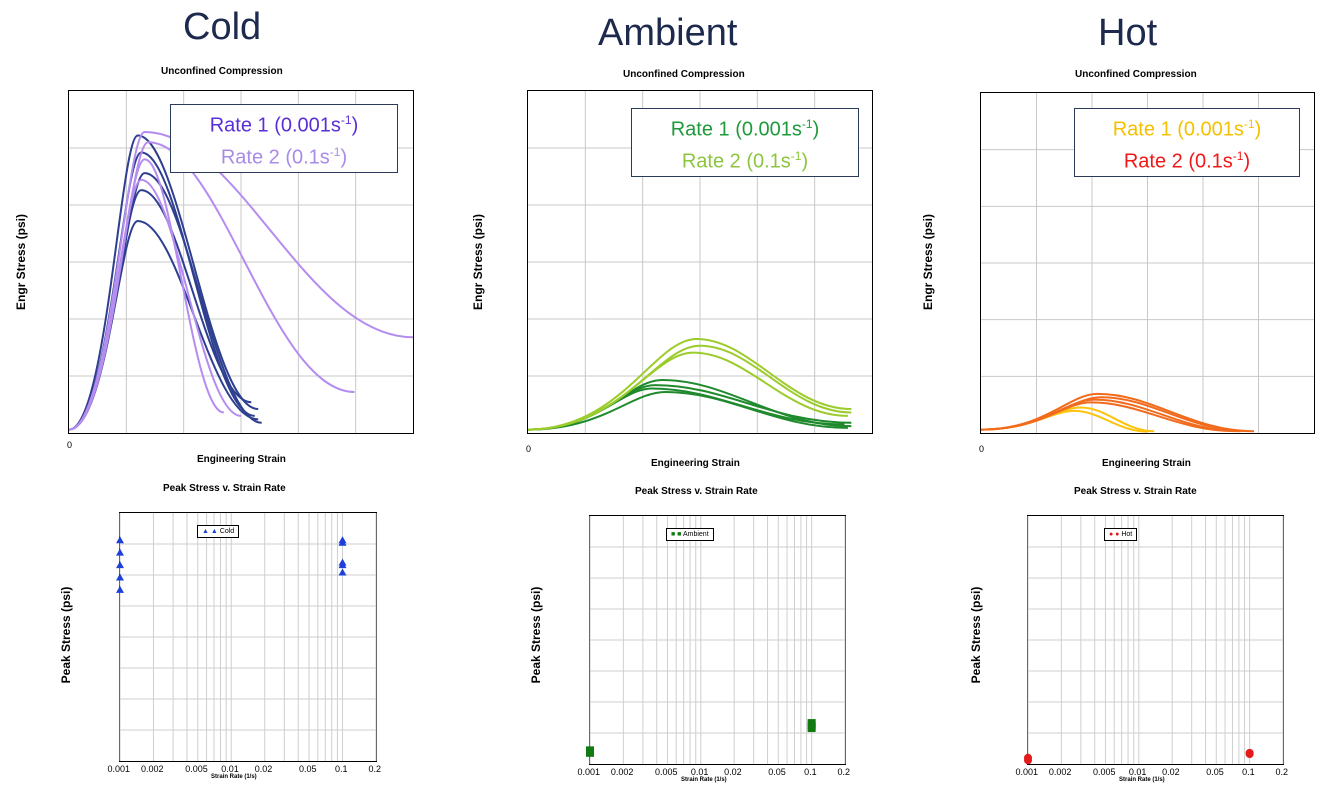 Image resolution: width=1321 pixels, height=795 pixels. What do you see at coordinates (976, 635) in the screenshot?
I see `hot-peak-ylabel: Peak Stress (psi)` at bounding box center [976, 635].